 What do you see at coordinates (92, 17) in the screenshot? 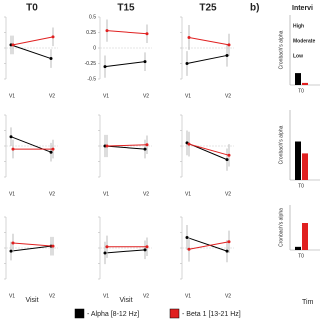
I see `y-tick-label: 0.5` at bounding box center [92, 17].